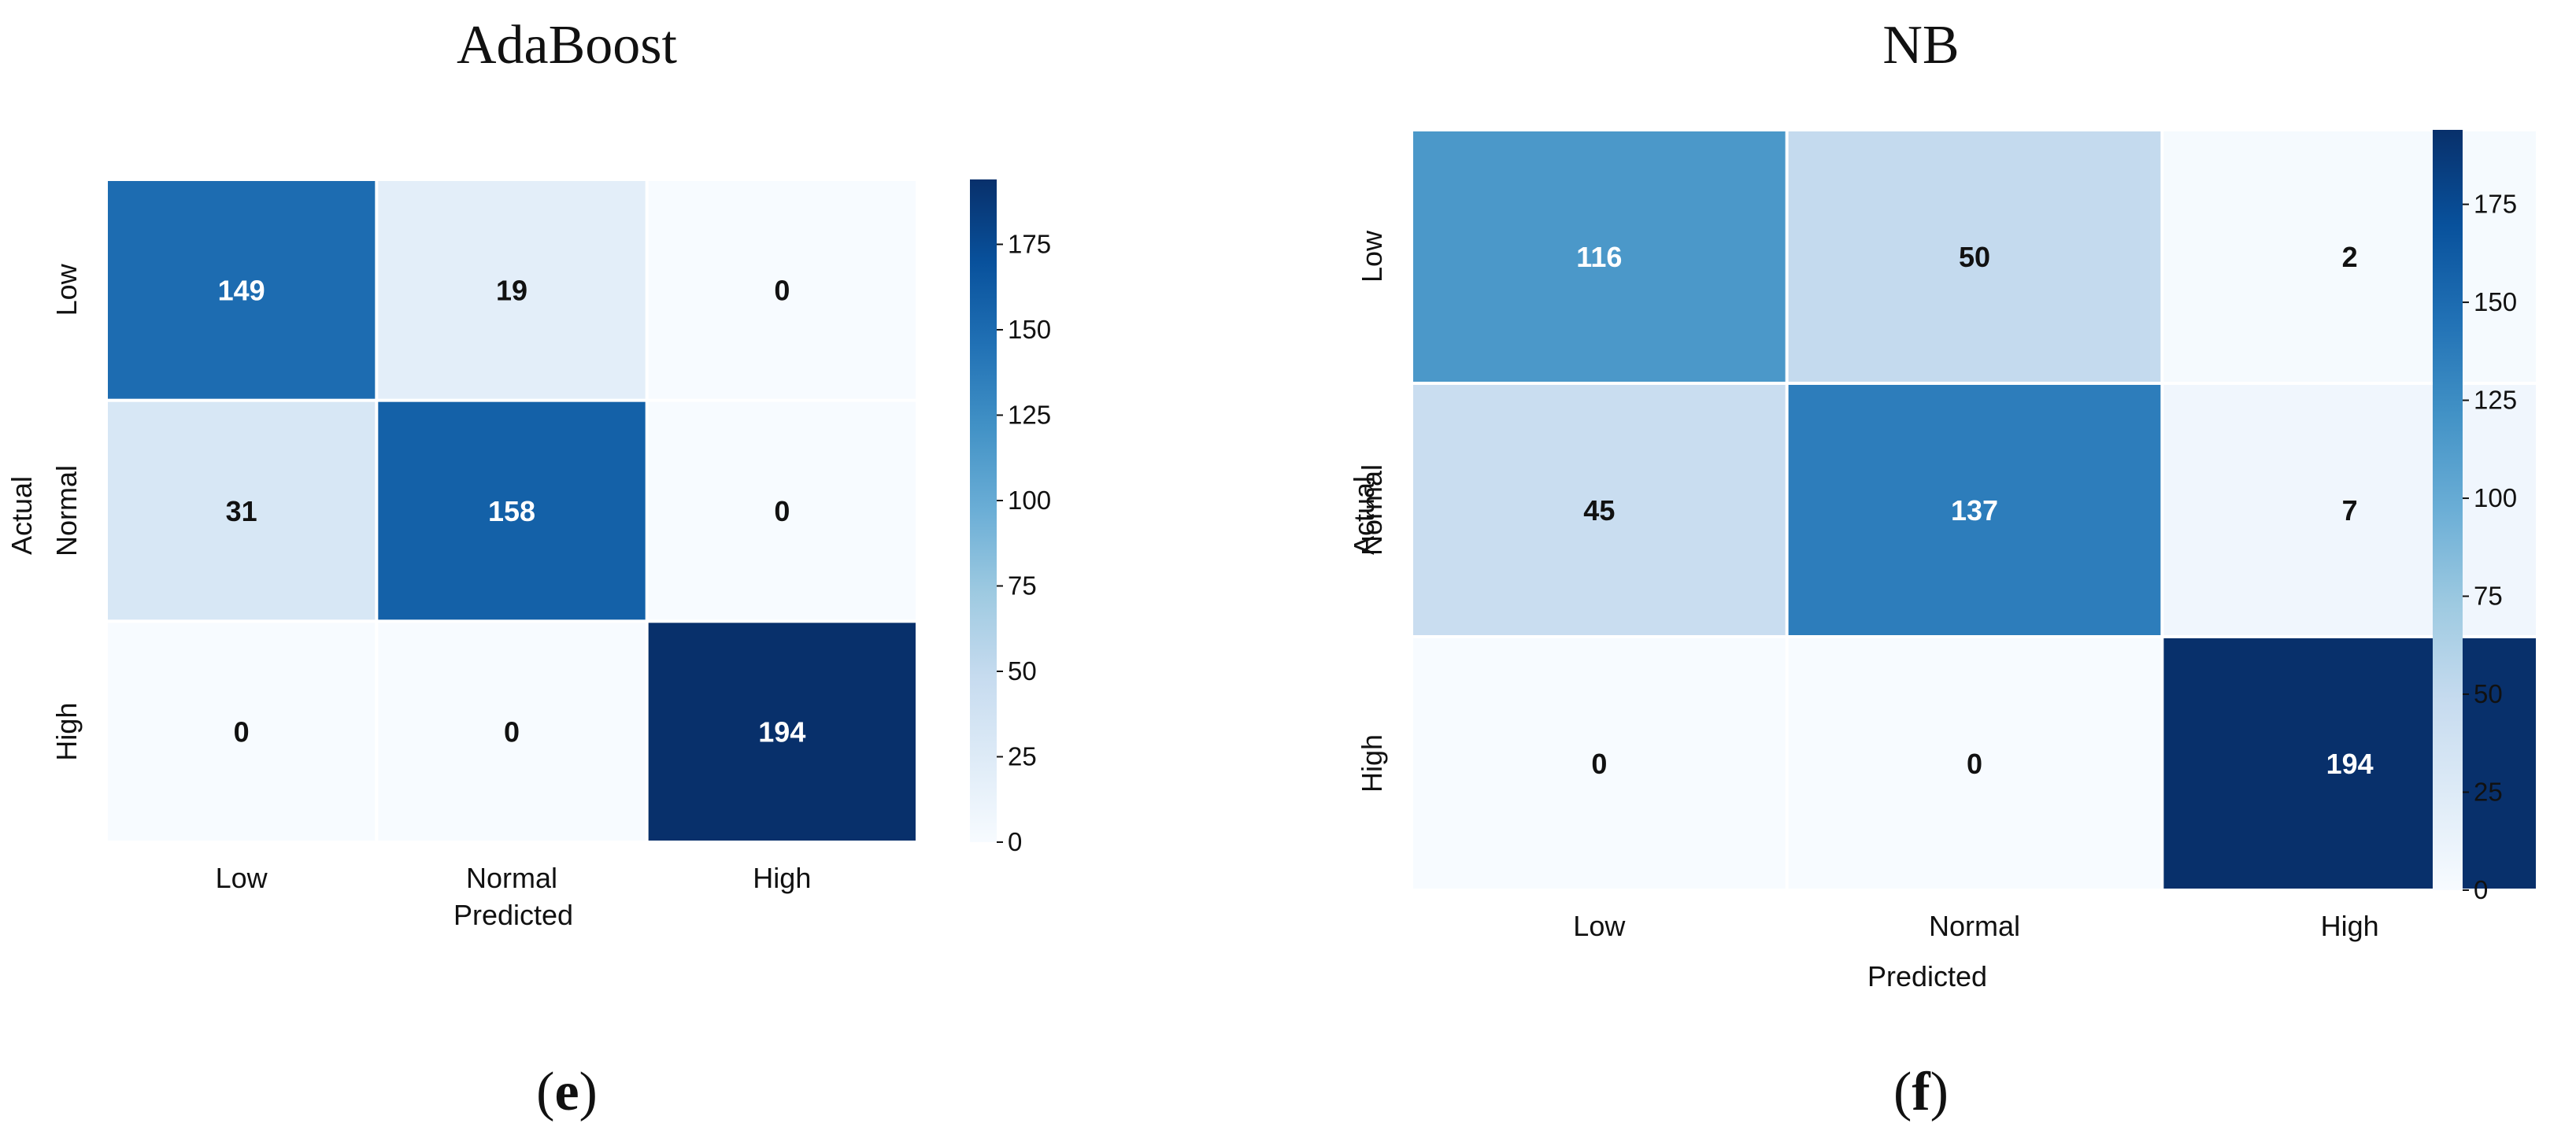 The width and height of the screenshot is (2576, 1142). I want to click on heatmap-cell-label: 31, so click(241, 511).